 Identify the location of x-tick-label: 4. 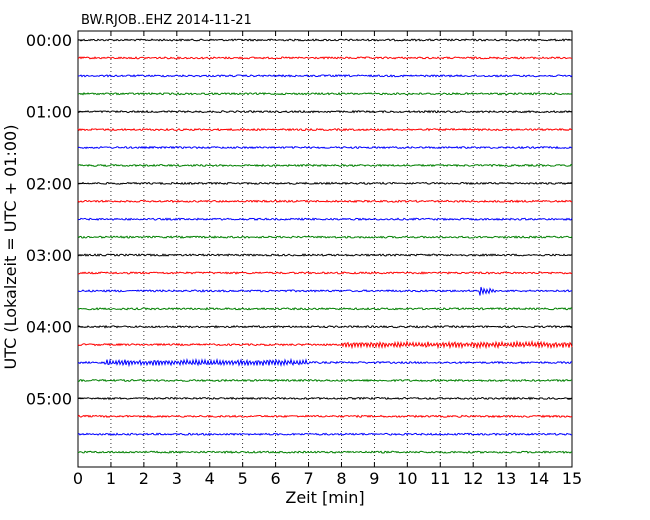
(210, 478).